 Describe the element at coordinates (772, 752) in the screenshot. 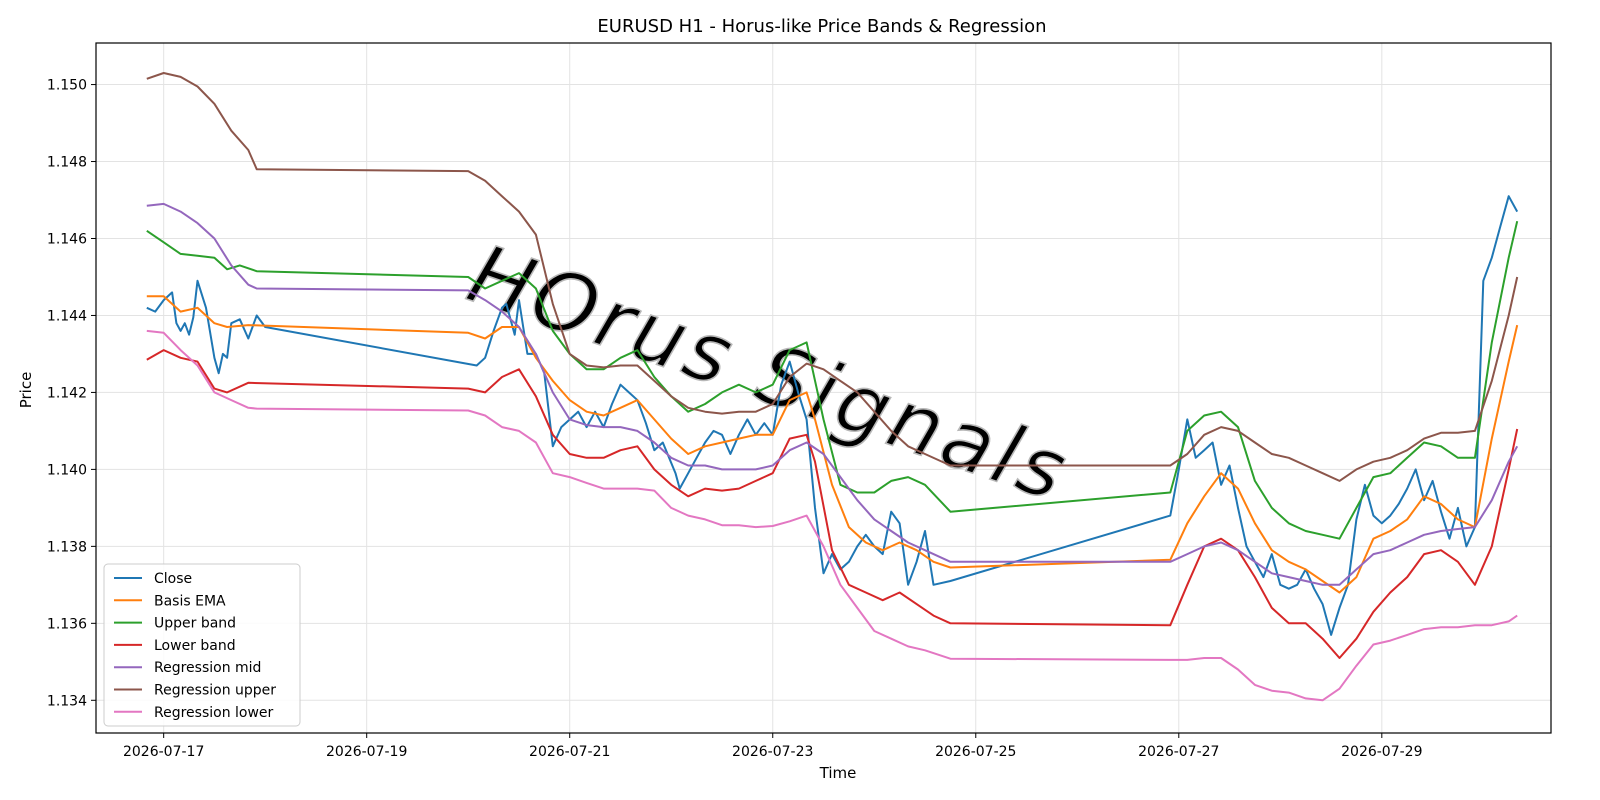

I see `x-tick-label: 2026-07-23` at that location.